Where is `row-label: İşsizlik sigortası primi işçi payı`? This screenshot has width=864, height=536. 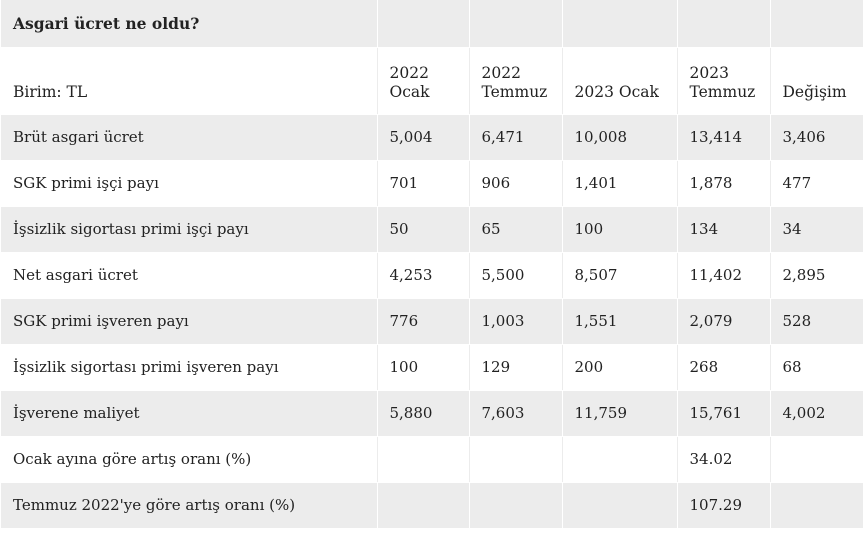
row-label: İşsizlik sigortası primi işçi payı is located at coordinates (189, 229).